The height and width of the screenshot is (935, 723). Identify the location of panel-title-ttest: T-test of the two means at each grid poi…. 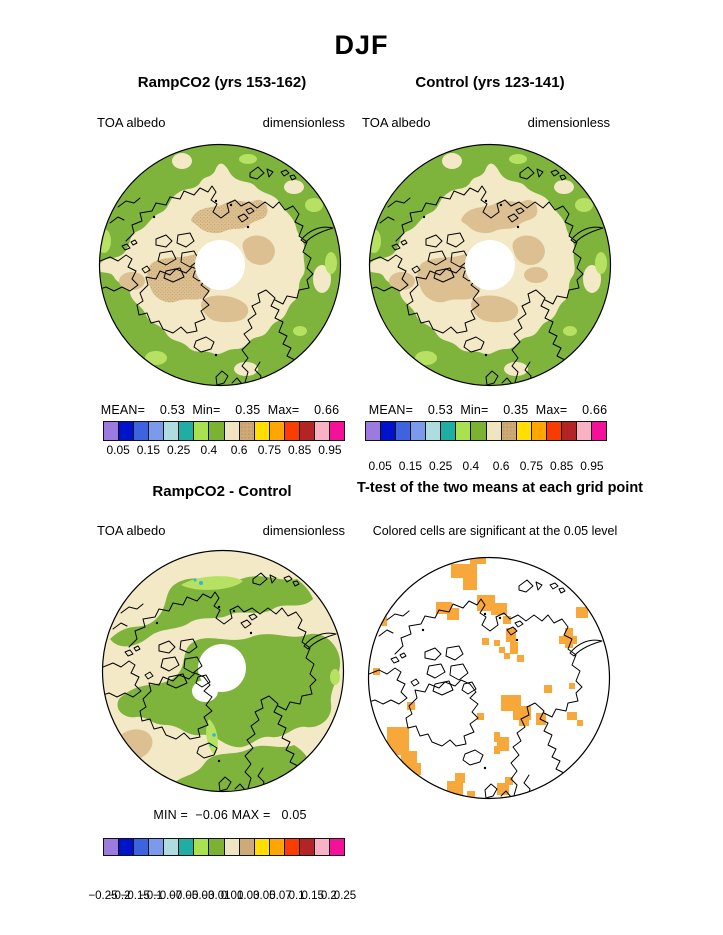
(500, 488).